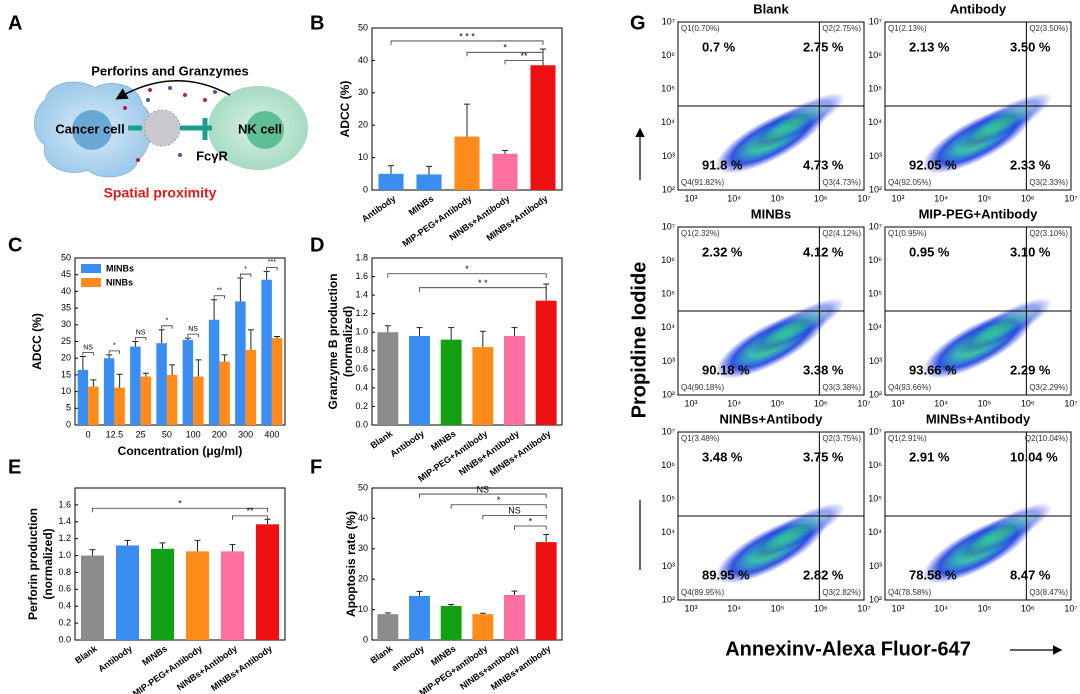 The image size is (1080, 694). Describe the element at coordinates (68, 408) in the screenshot. I see `y-tick-label: 5` at that location.